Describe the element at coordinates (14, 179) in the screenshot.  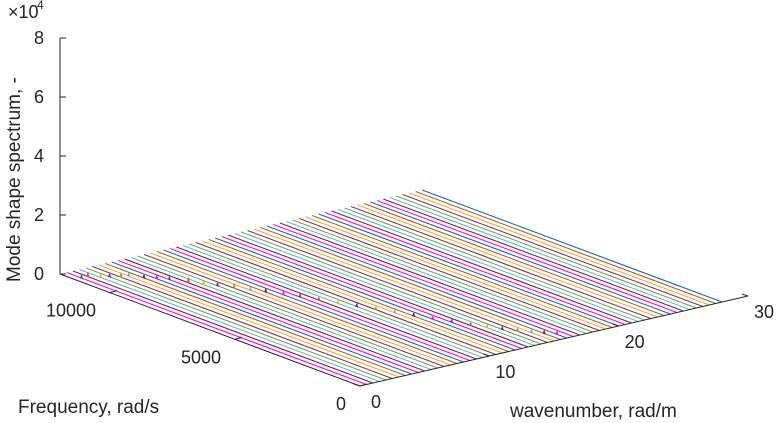
I see `z-axis-title: Mode shape spectrum, -` at that location.